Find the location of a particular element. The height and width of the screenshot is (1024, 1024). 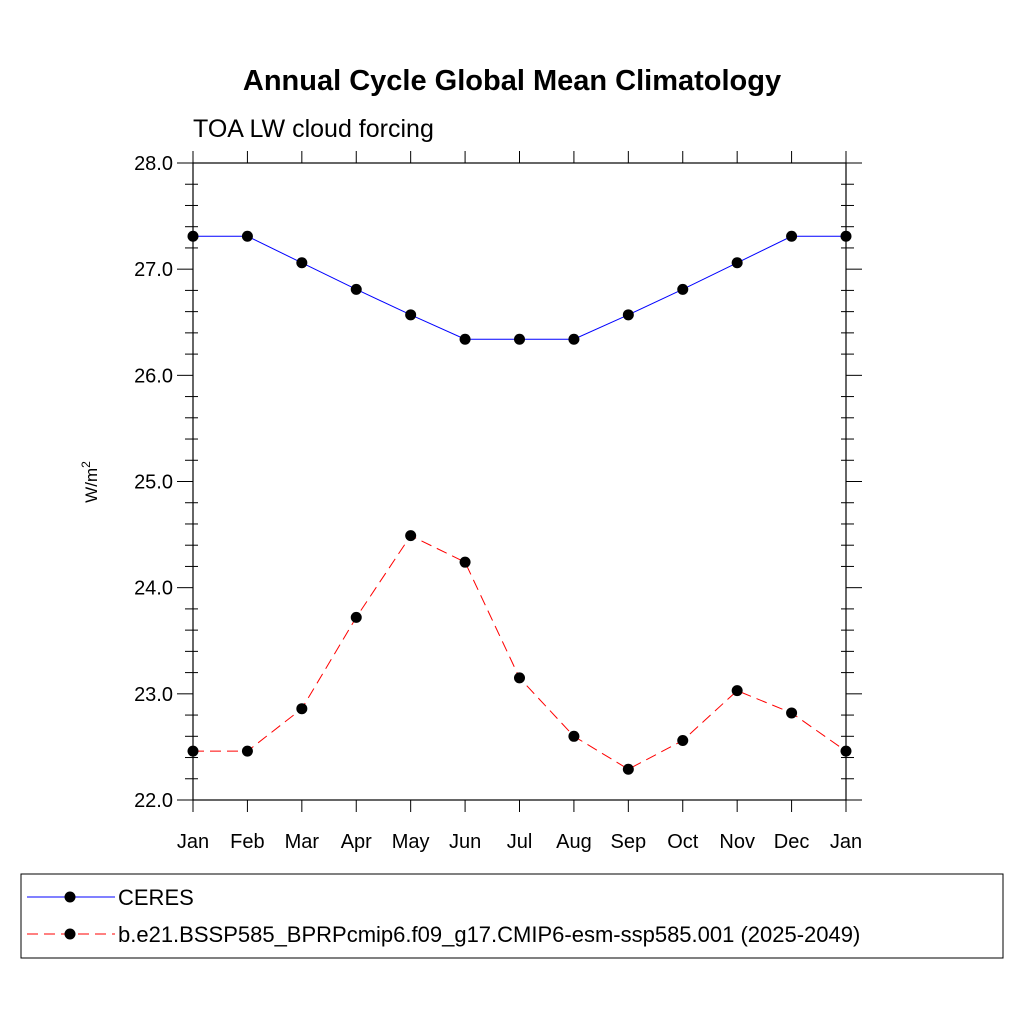

x-tick-label: Apr is located at coordinates (356, 842).